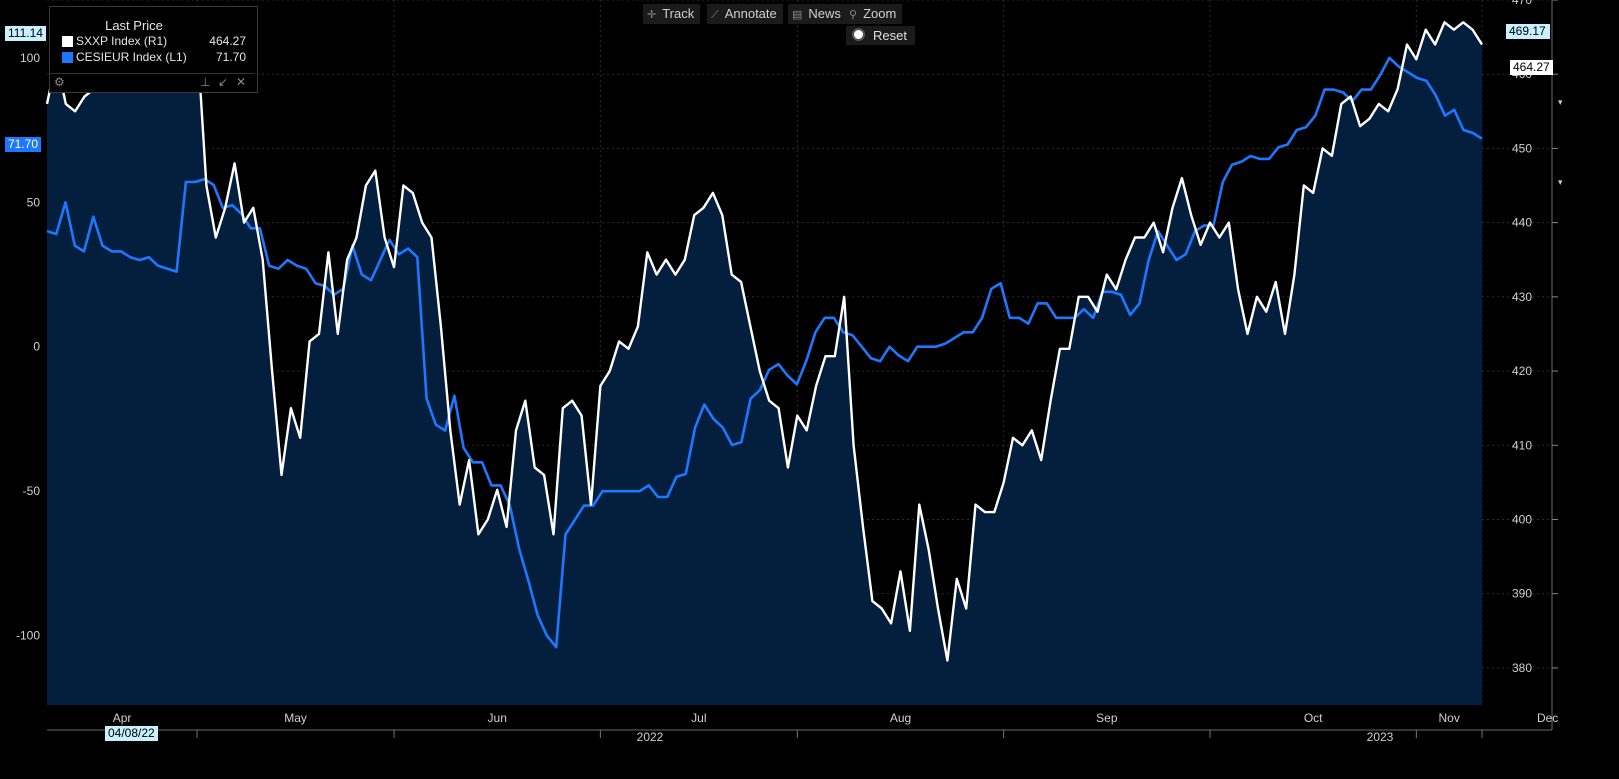  Describe the element at coordinates (1380, 737) in the screenshot. I see `x-year-label: 2023` at that location.